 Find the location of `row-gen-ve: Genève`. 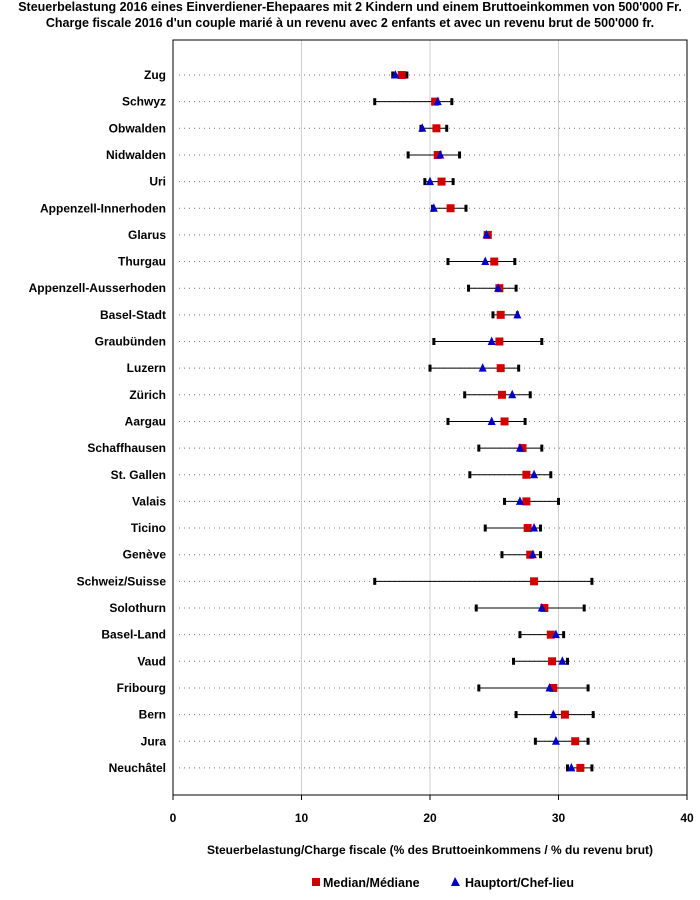

row-gen-ve: Genève is located at coordinates (333, 555).